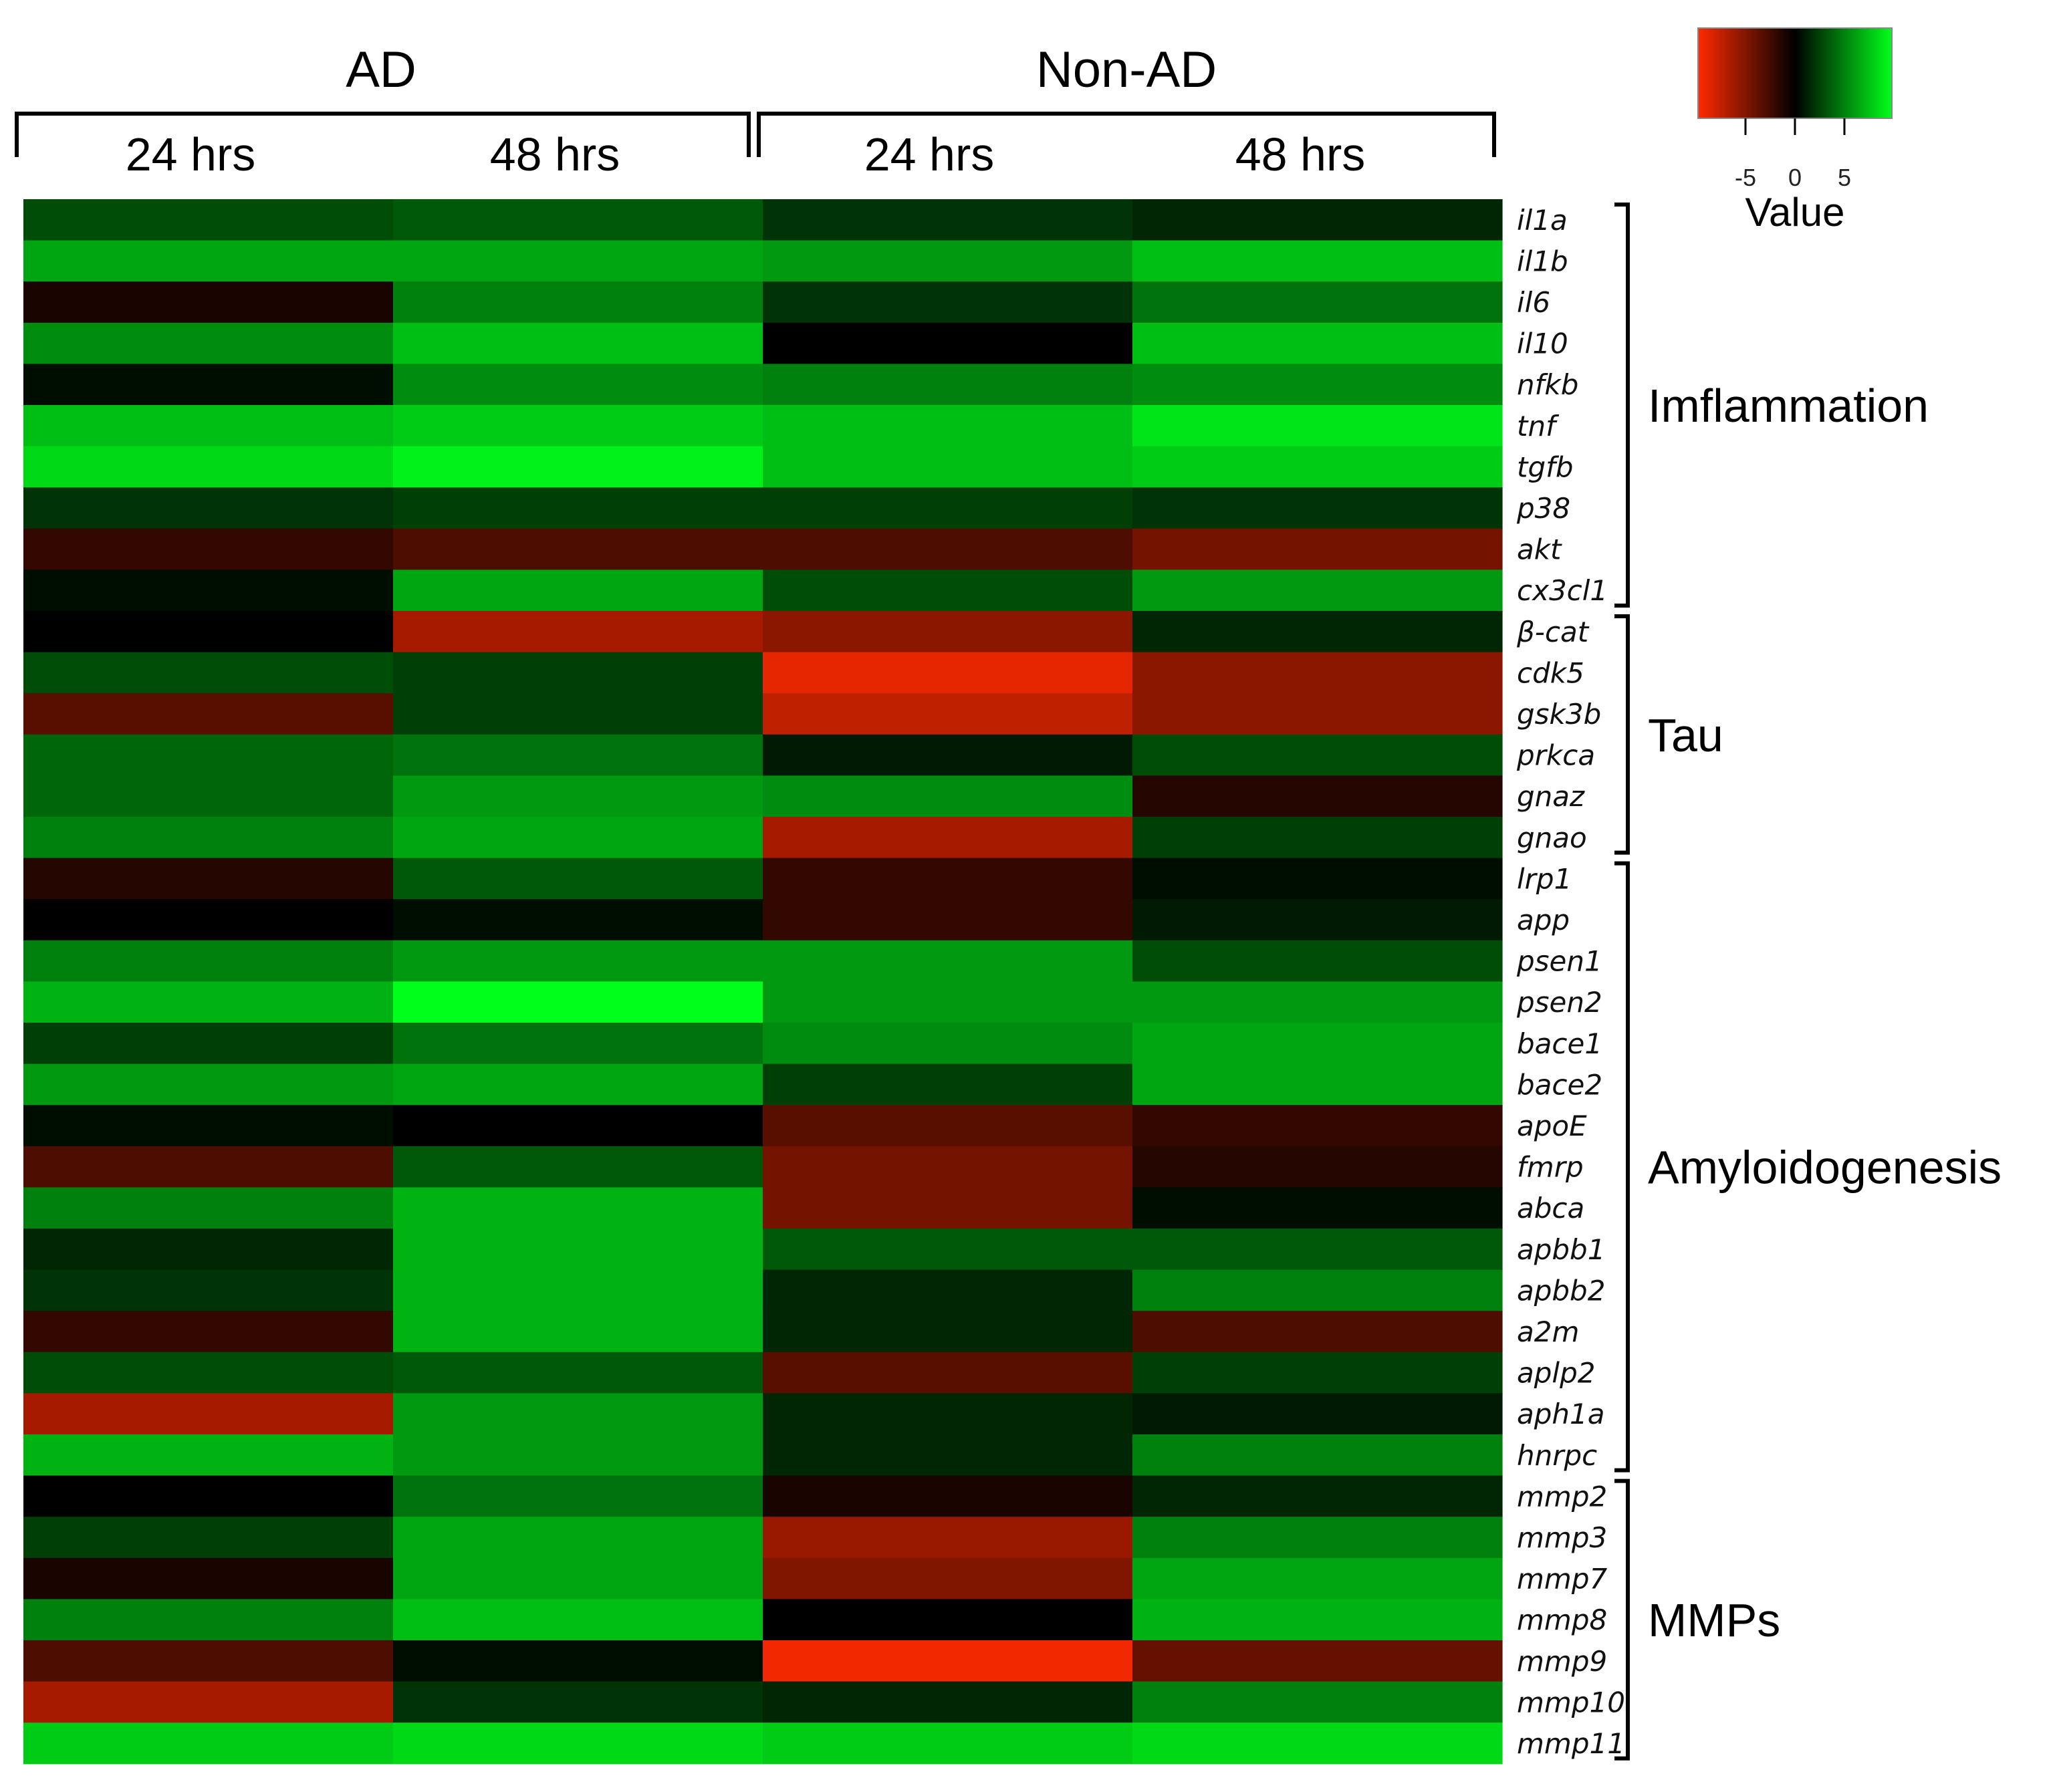 Image resolution: width=2057 pixels, height=1792 pixels. Describe the element at coordinates (1557, 1455) in the screenshot. I see `gene-label-hnrpc: hnrpc` at that location.